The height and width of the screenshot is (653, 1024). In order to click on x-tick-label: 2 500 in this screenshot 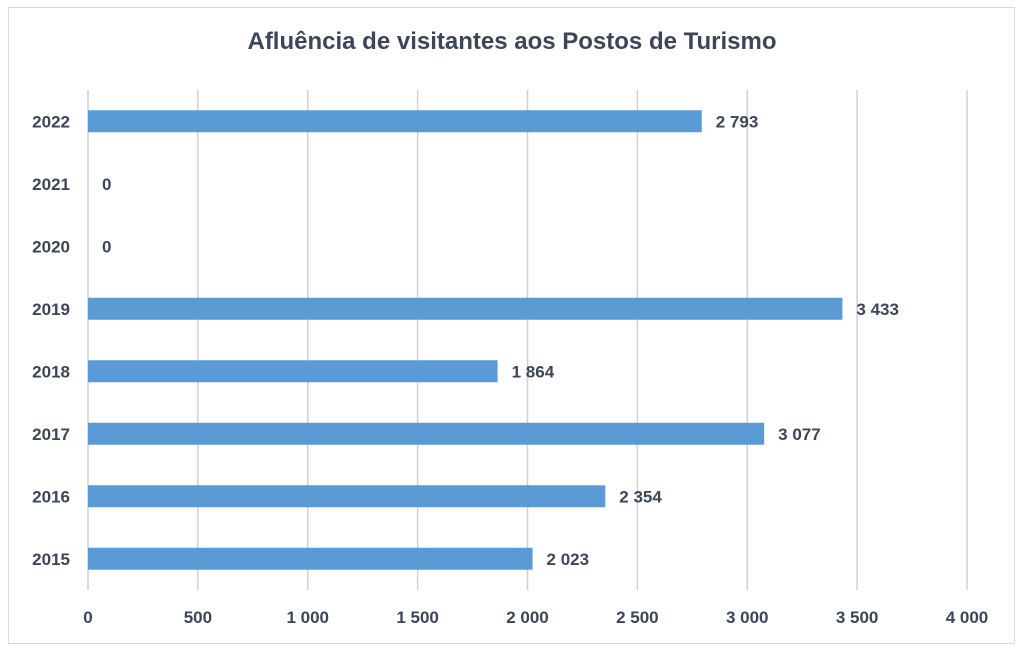, I will do `click(637, 617)`.